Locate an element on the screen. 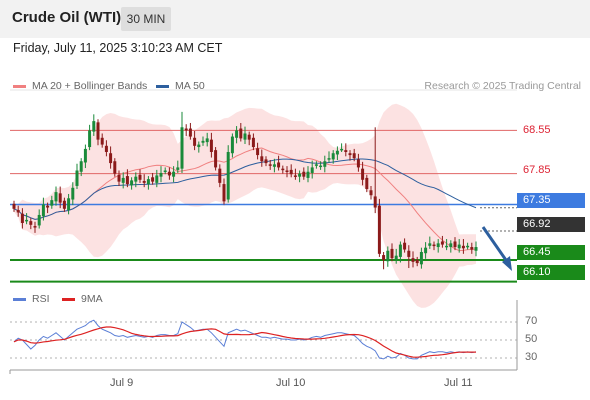  ma50-swatch is located at coordinates (162, 86).